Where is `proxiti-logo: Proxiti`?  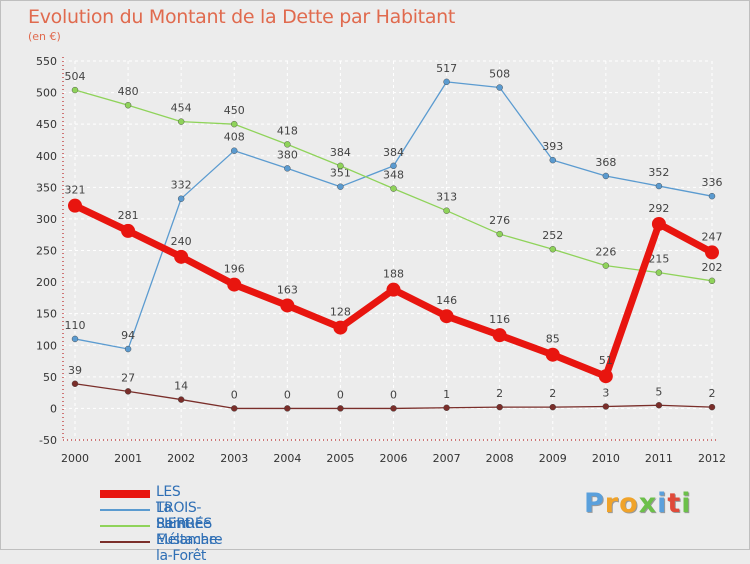
proxiti-logo: Proxiti is located at coordinates (638, 503).